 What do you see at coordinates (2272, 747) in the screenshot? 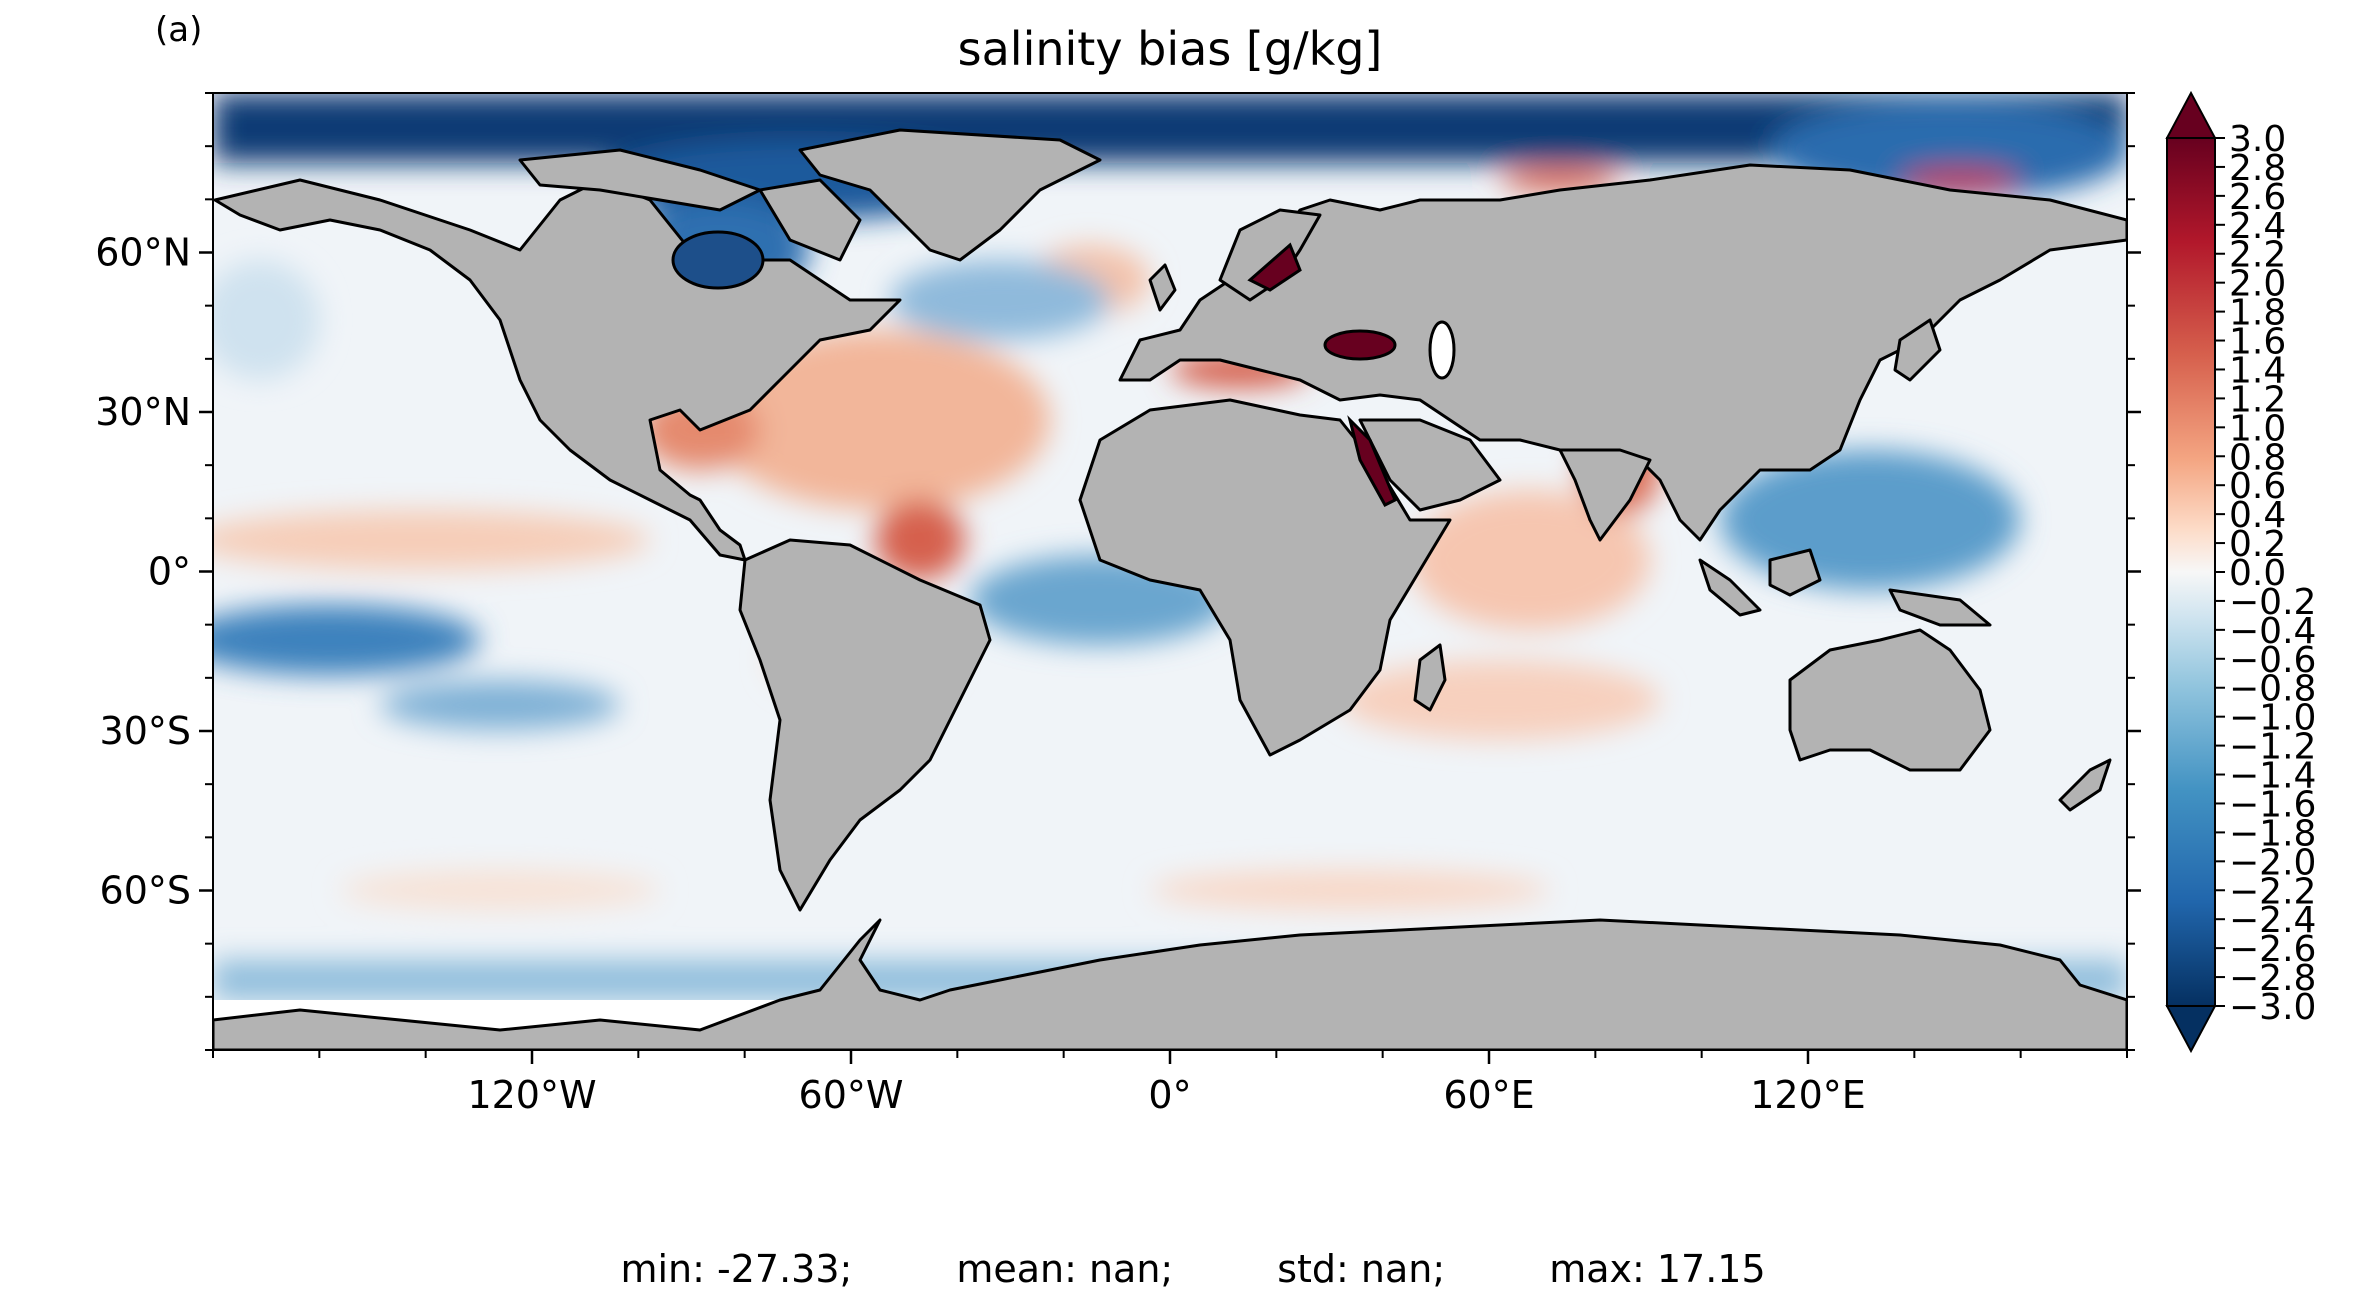
I see `colorbar-tick-label: −1.2` at bounding box center [2272, 747].